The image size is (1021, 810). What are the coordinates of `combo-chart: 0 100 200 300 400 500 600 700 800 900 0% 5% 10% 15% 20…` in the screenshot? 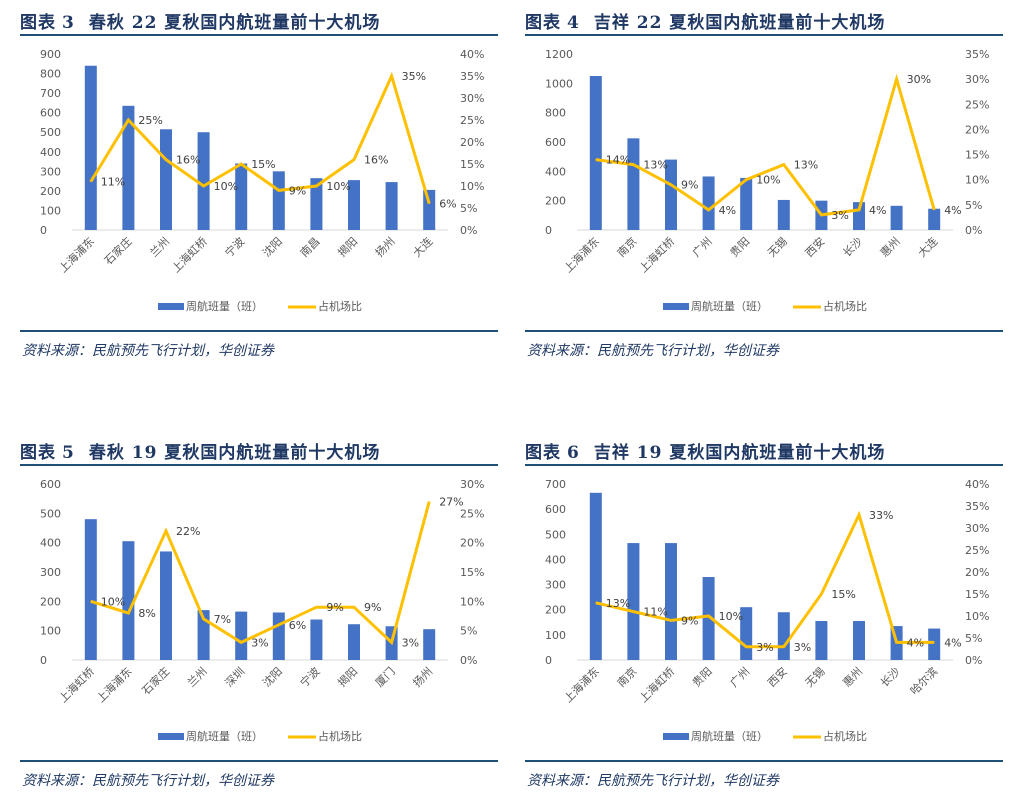 It's located at (262, 180).